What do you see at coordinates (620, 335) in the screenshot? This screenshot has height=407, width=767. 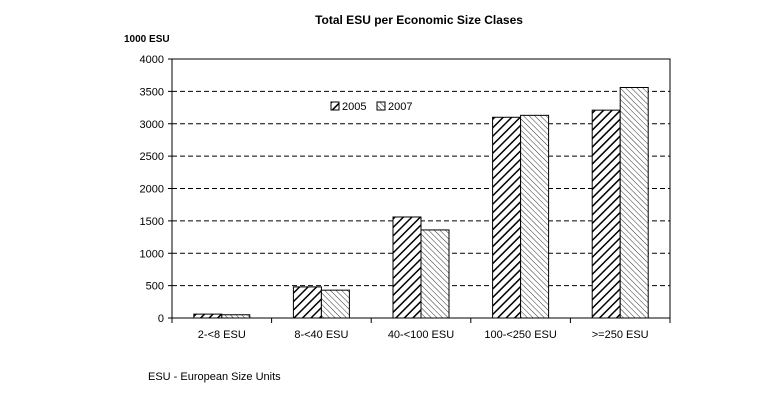 I see `x-tick-label: >=250 ESU` at bounding box center [620, 335].